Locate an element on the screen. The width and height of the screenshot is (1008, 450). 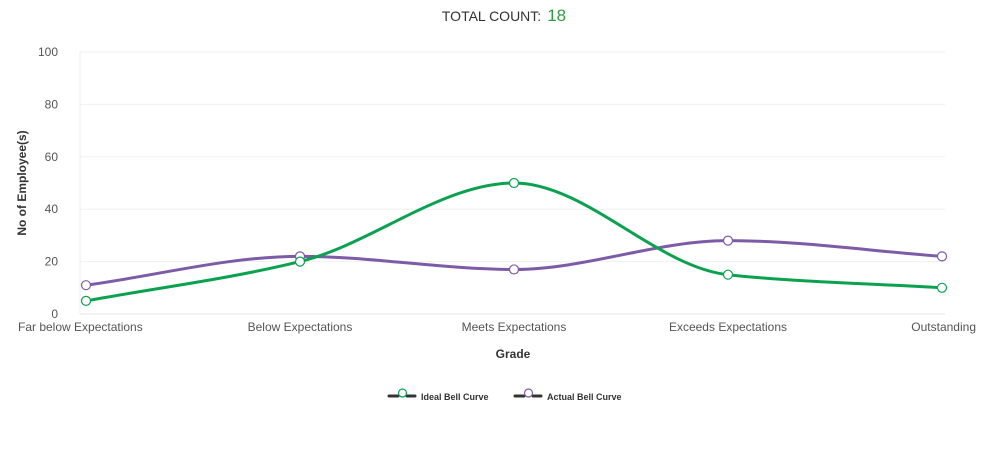
total-count-header: TOTAL COUNT: 18 is located at coordinates (504, 16).